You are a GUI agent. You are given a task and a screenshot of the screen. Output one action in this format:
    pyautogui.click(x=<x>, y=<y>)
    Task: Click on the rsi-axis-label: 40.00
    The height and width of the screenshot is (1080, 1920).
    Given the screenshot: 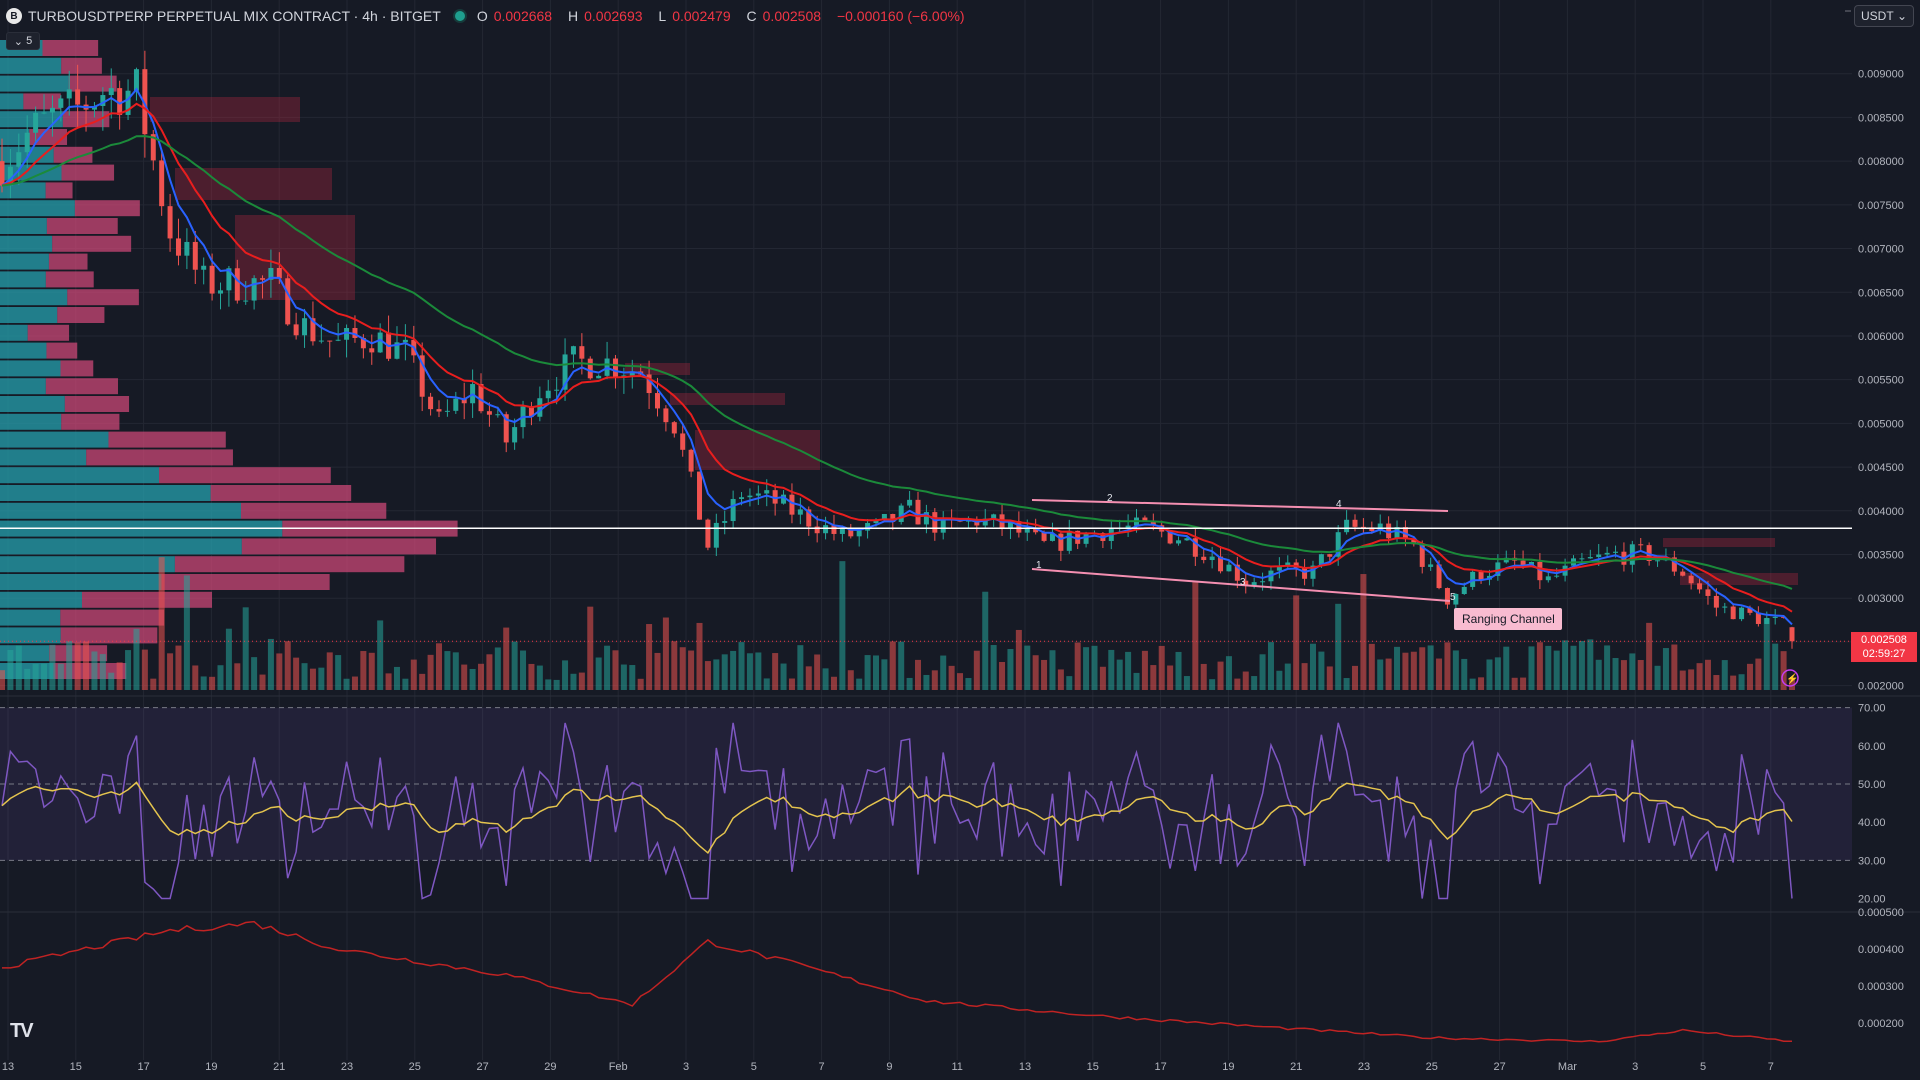 What is the action you would take?
    pyautogui.click(x=1872, y=823)
    